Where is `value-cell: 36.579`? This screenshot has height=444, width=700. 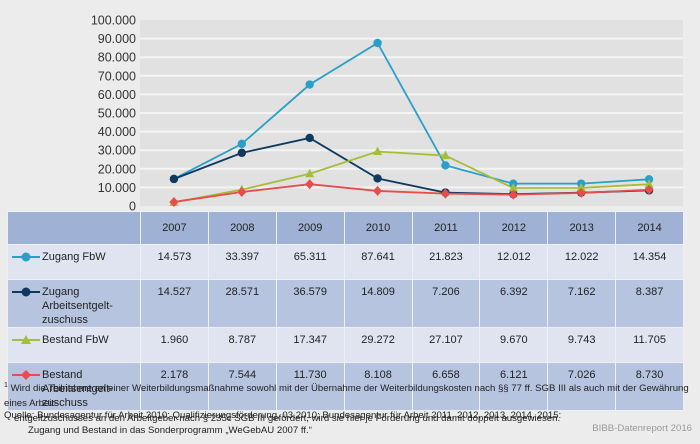
value-cell: 36.579 is located at coordinates (310, 303).